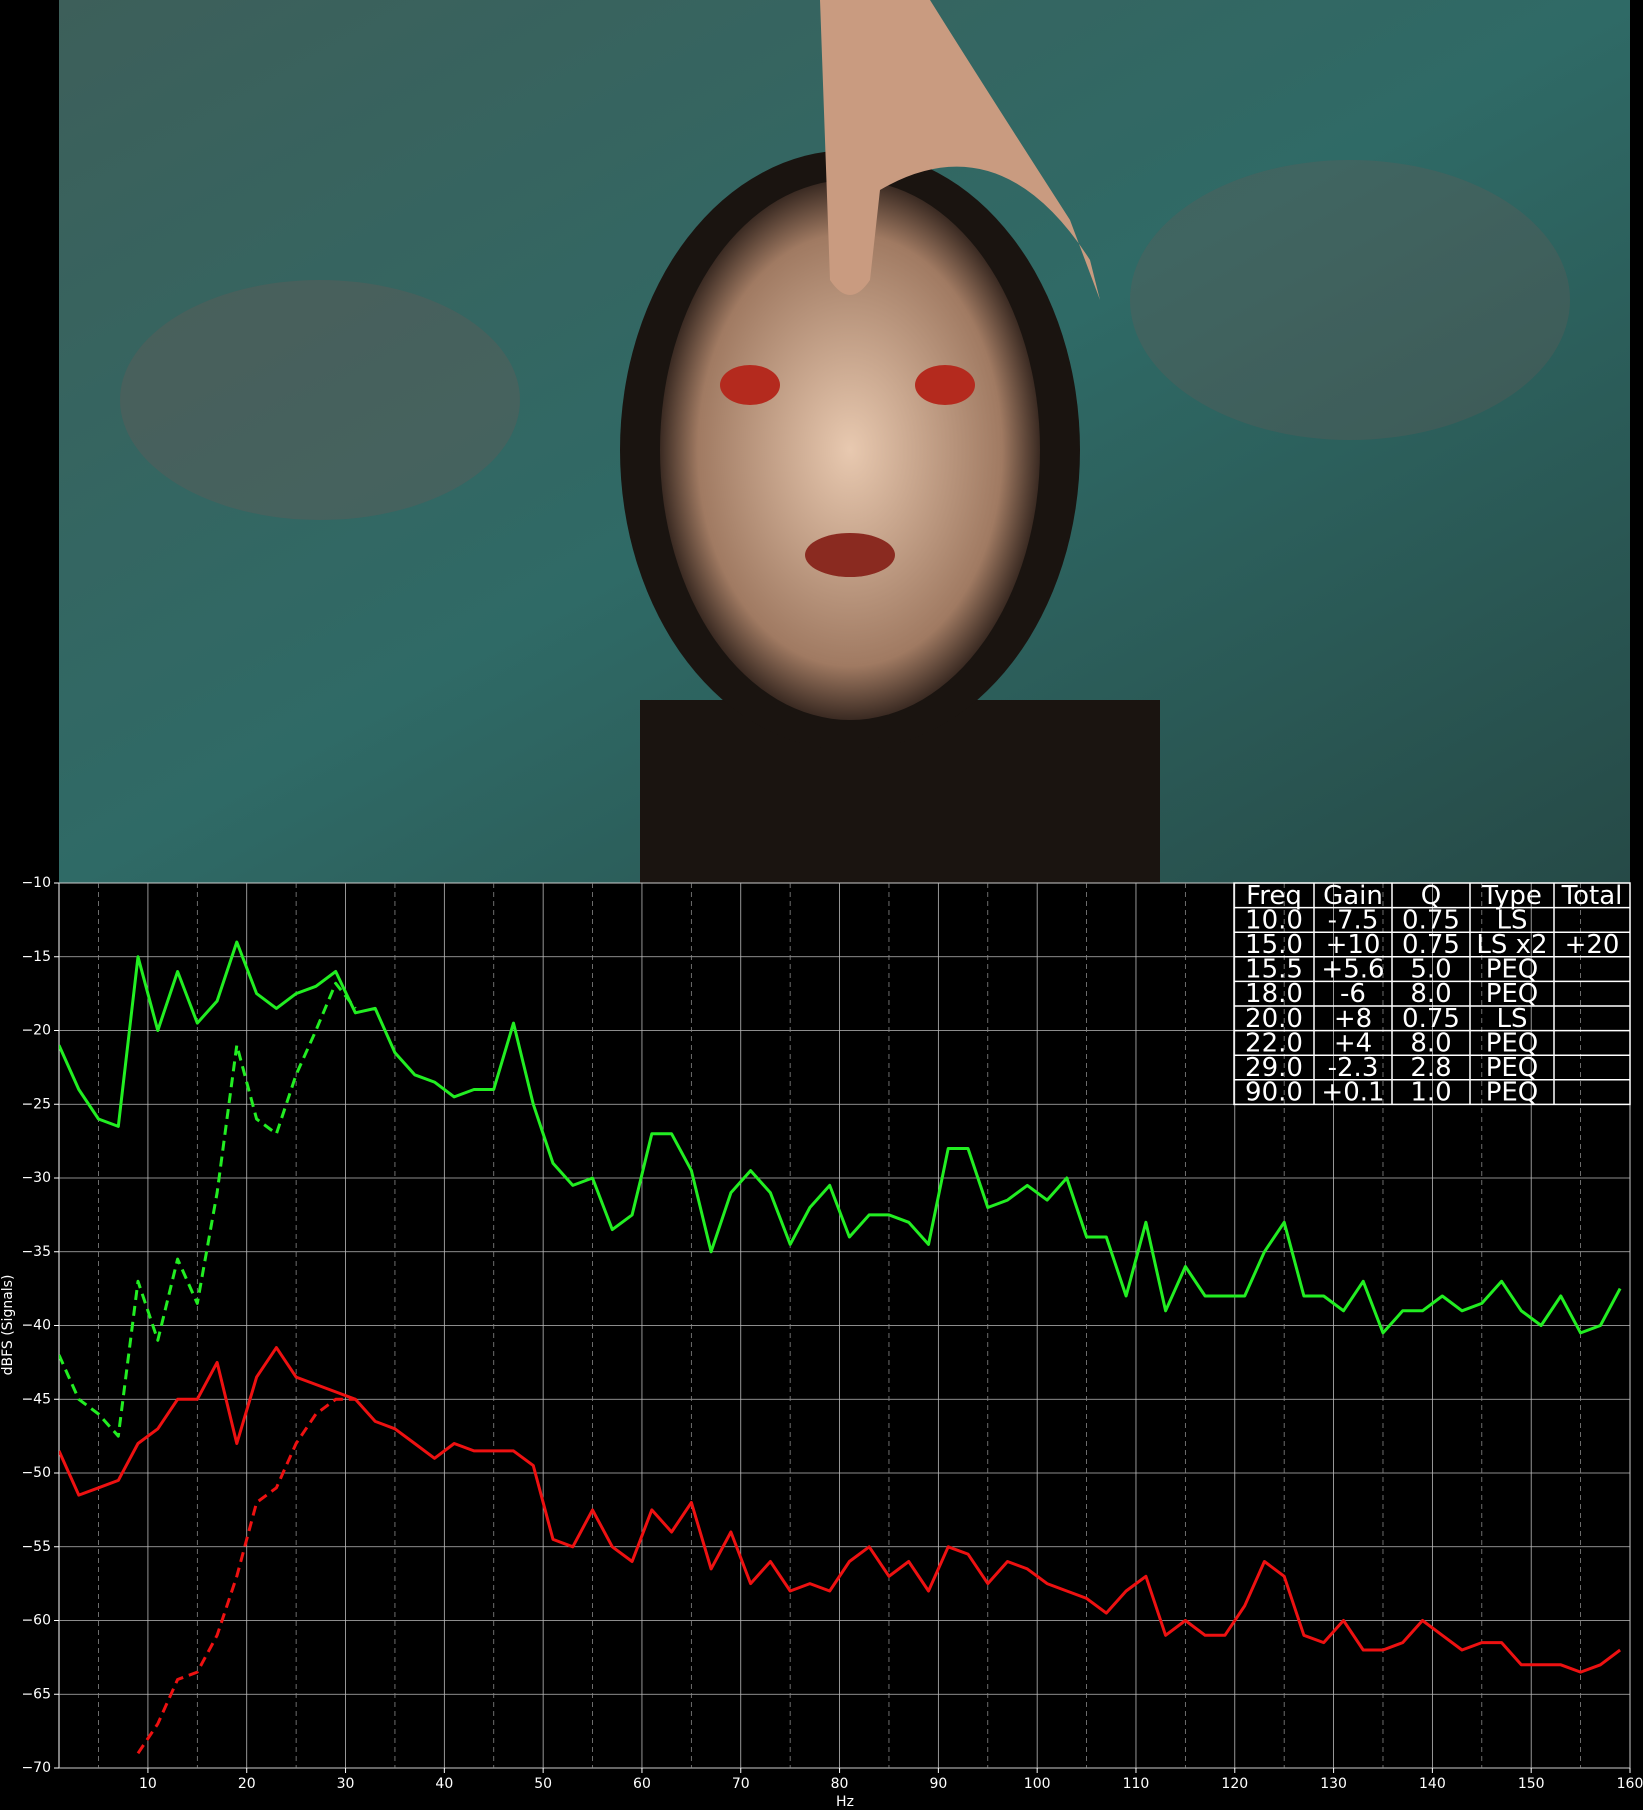  Describe the element at coordinates (1630, 1784) in the screenshot. I see `x-tick-label: 160` at that location.